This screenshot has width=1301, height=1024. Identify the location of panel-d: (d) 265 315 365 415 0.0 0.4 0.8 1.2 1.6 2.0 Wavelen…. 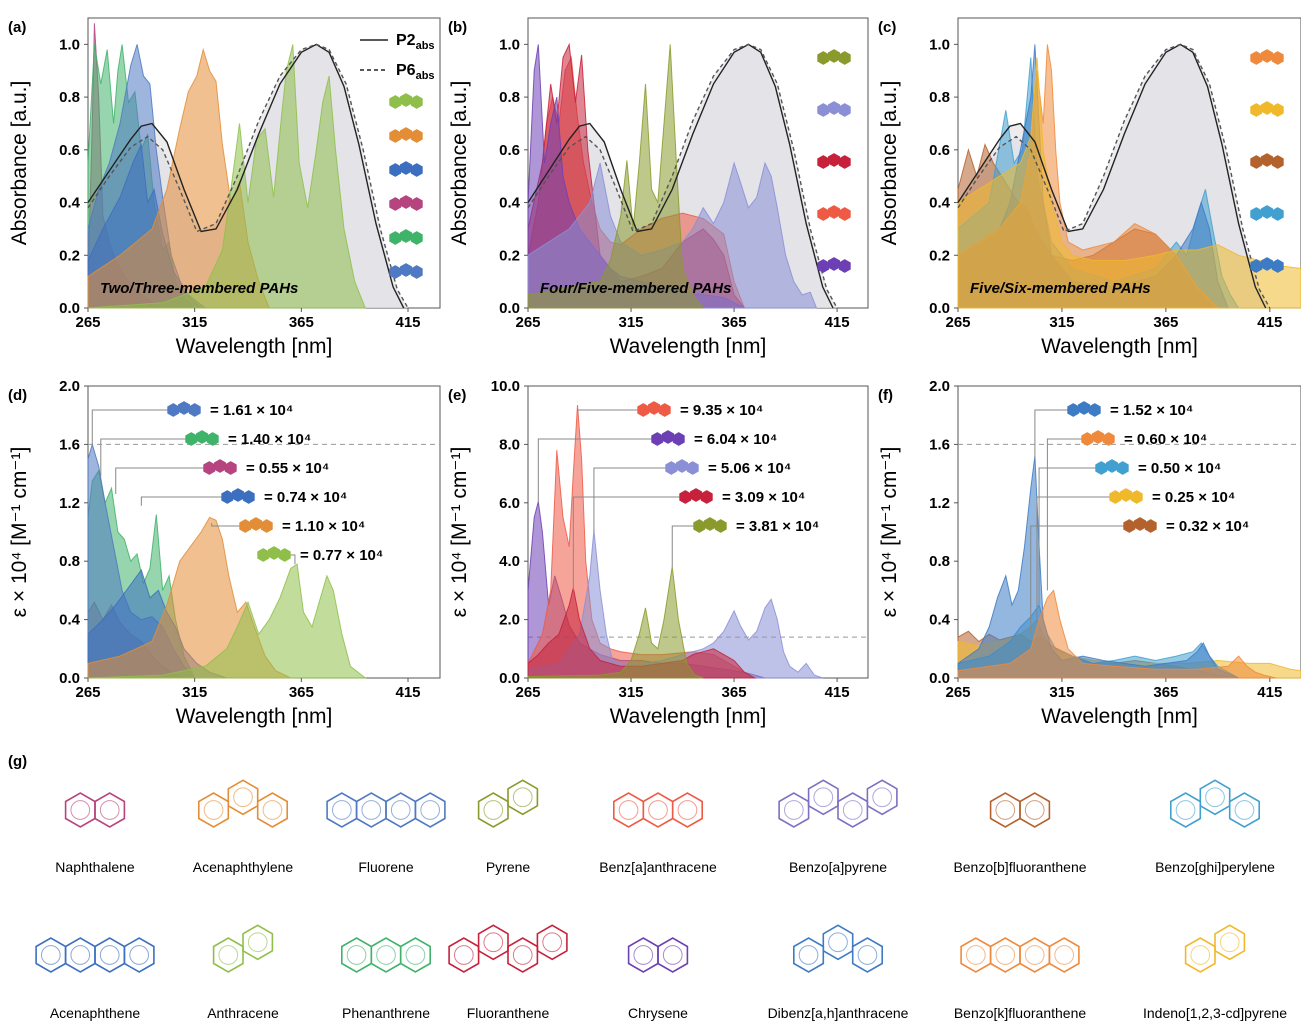
(224, 553).